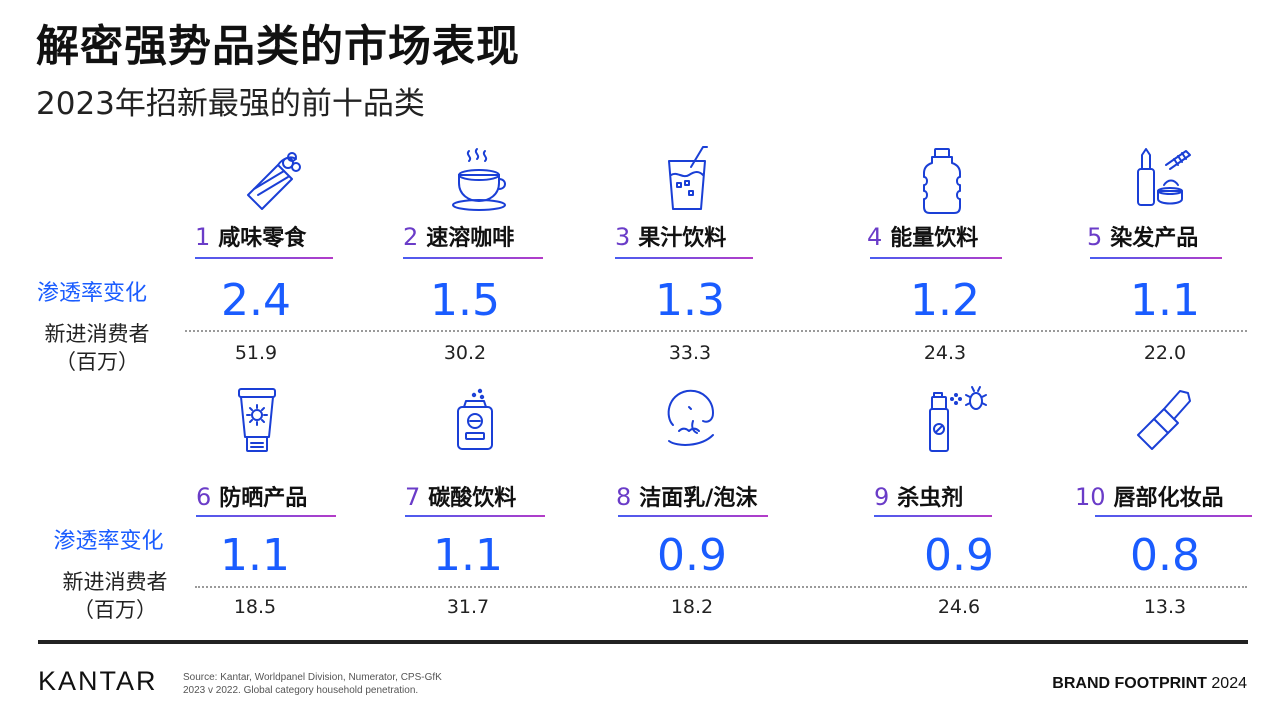 Image resolution: width=1280 pixels, height=720 pixels. I want to click on penetration-change-value: 0.8, so click(1165, 555).